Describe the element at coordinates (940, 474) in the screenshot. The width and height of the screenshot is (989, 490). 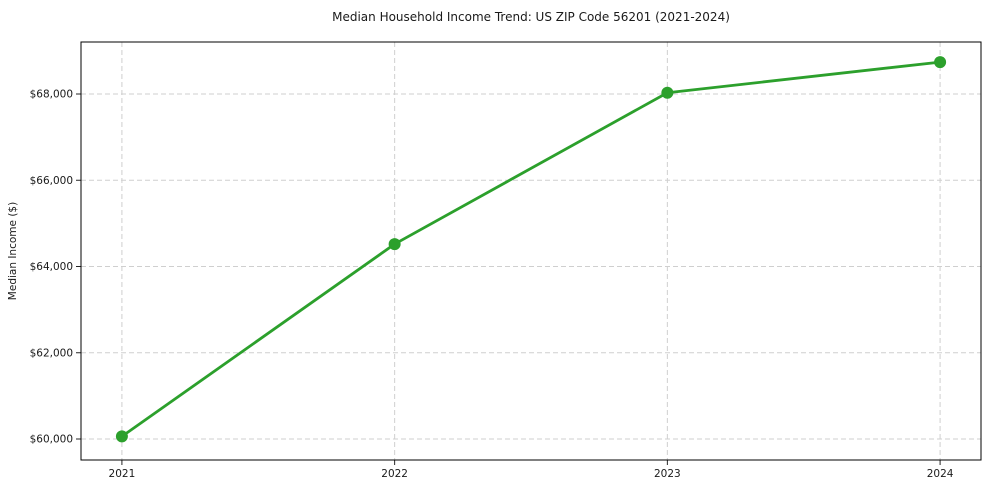
I see `x-tick-label: 2024` at that location.